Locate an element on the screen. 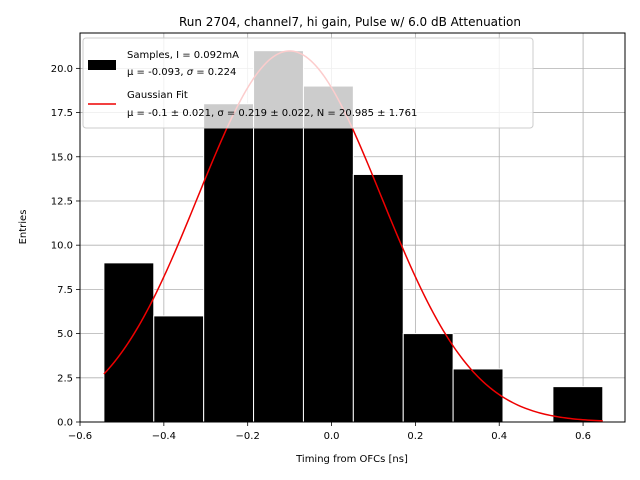 The height and width of the screenshot is (480, 640). x-axis-ticks: −0.6 −0.4 −0.2 0.0 0.2 0.4 0.6 is located at coordinates (329, 432).